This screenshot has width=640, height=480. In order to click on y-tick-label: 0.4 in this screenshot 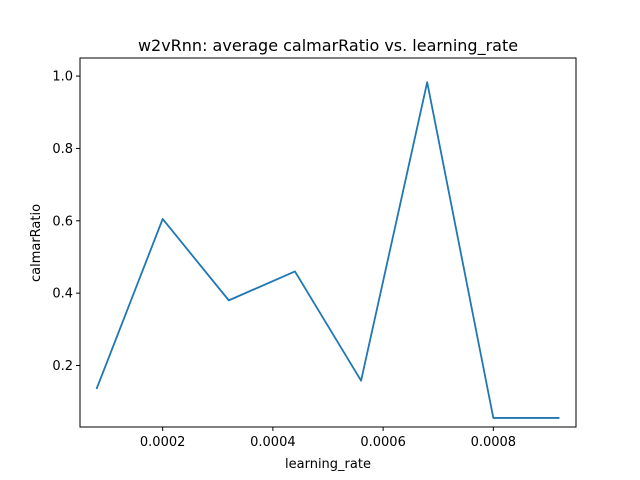, I will do `click(62, 294)`.